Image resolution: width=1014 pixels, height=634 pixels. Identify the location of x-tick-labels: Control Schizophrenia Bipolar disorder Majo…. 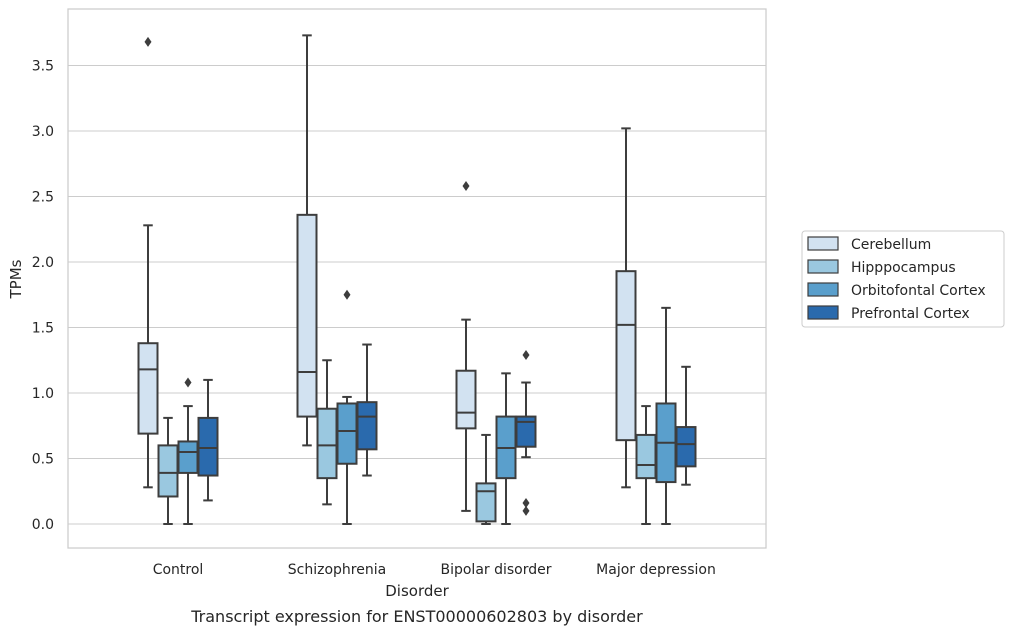
(434, 570).